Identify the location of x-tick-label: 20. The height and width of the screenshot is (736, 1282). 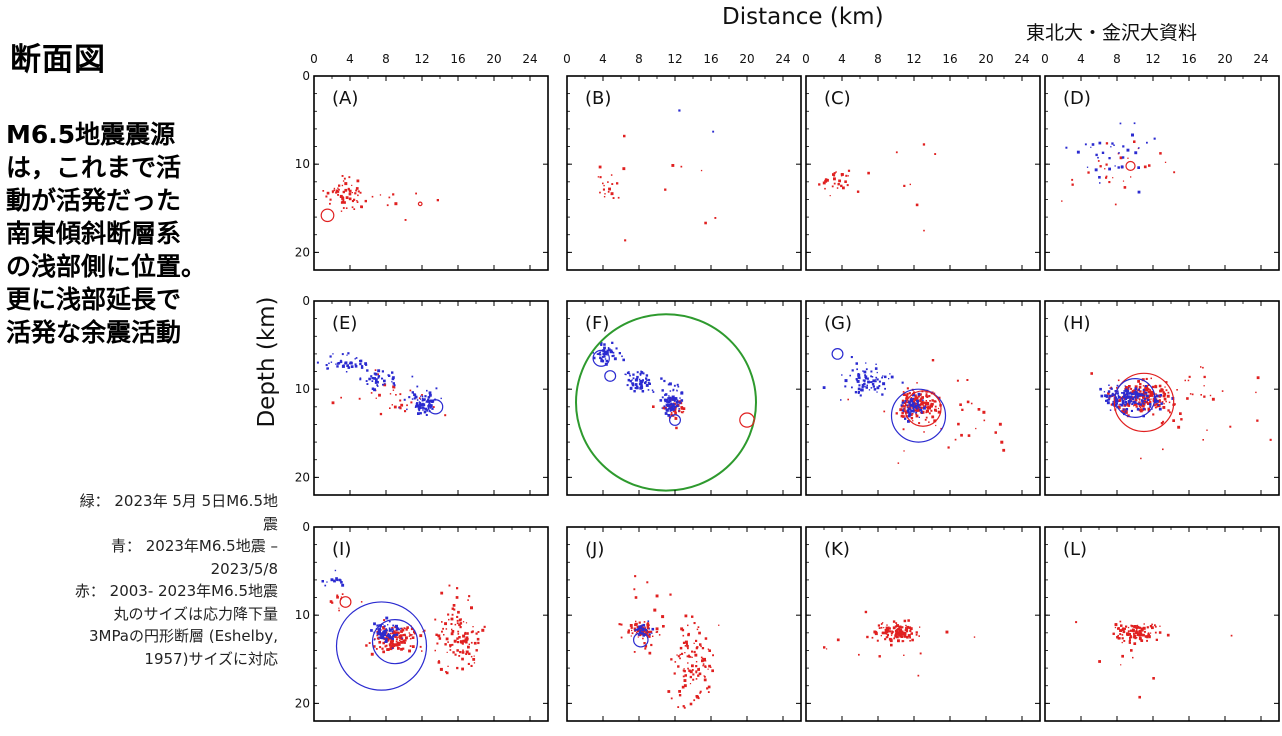
(1224, 59).